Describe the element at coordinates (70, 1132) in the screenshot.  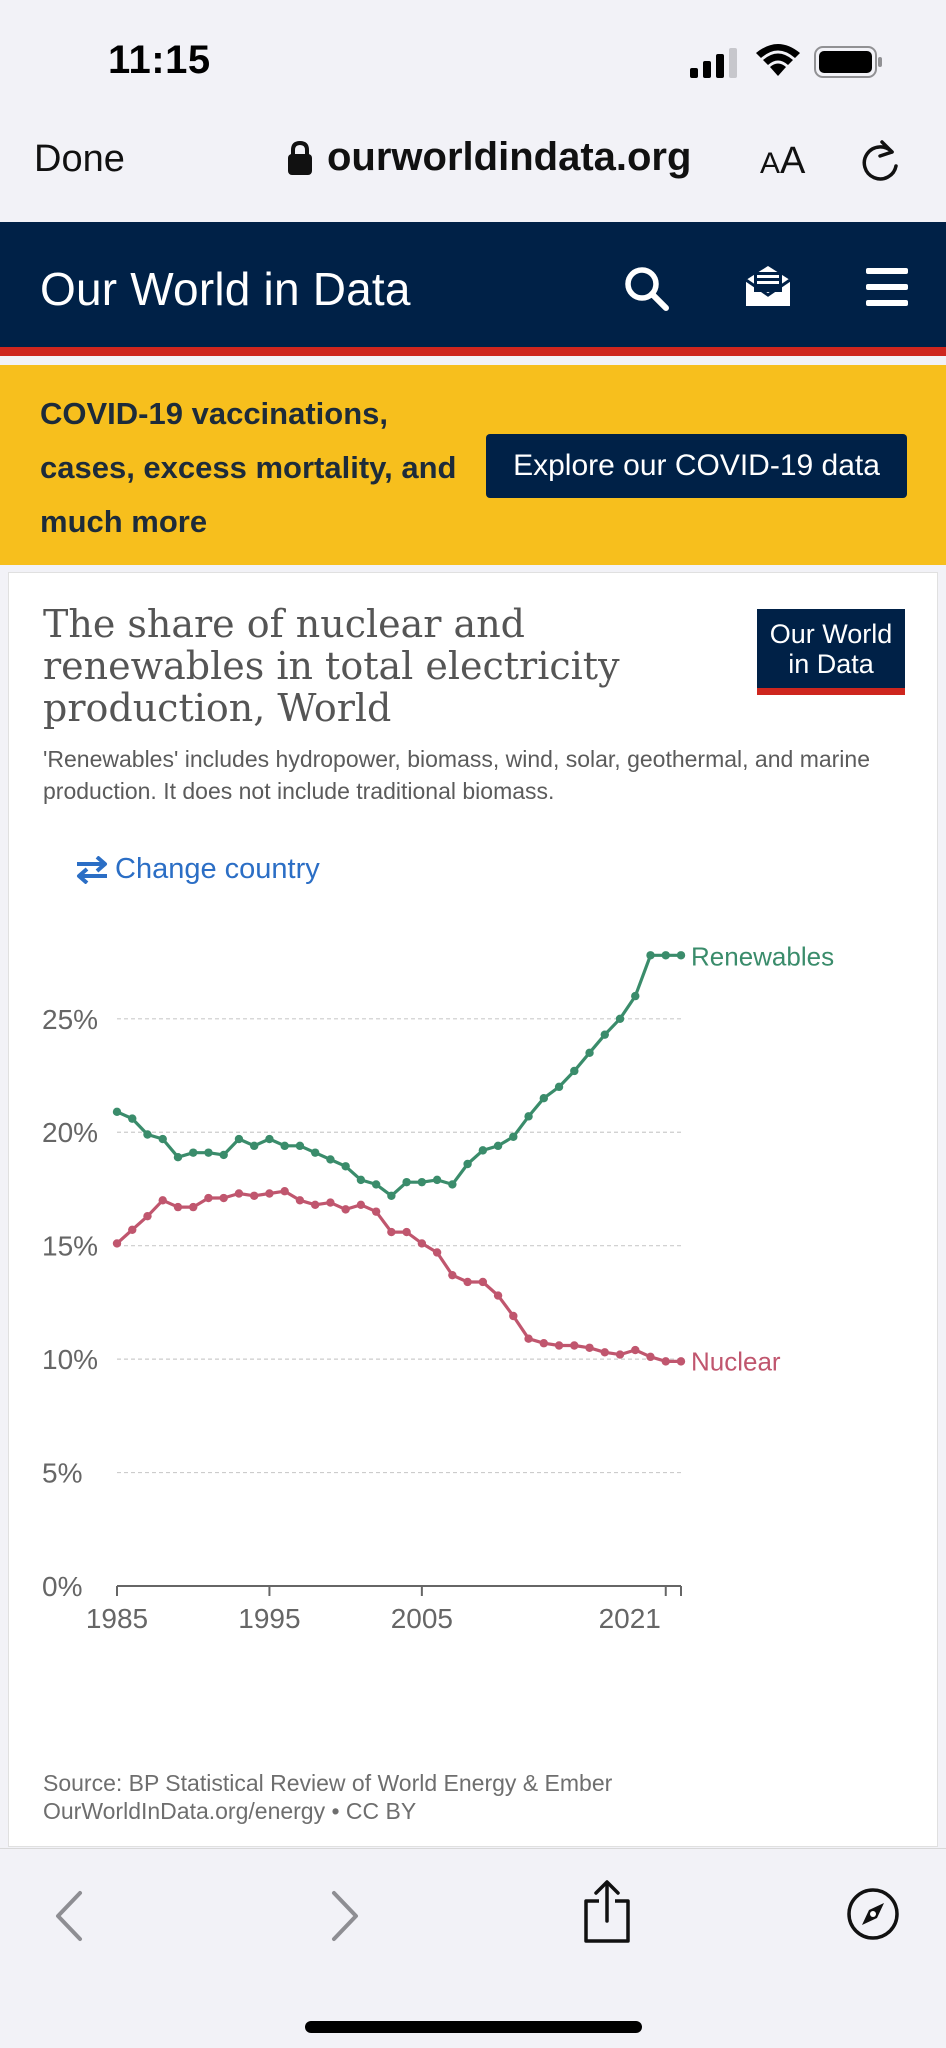
I see `y-tick-label: 20%` at that location.